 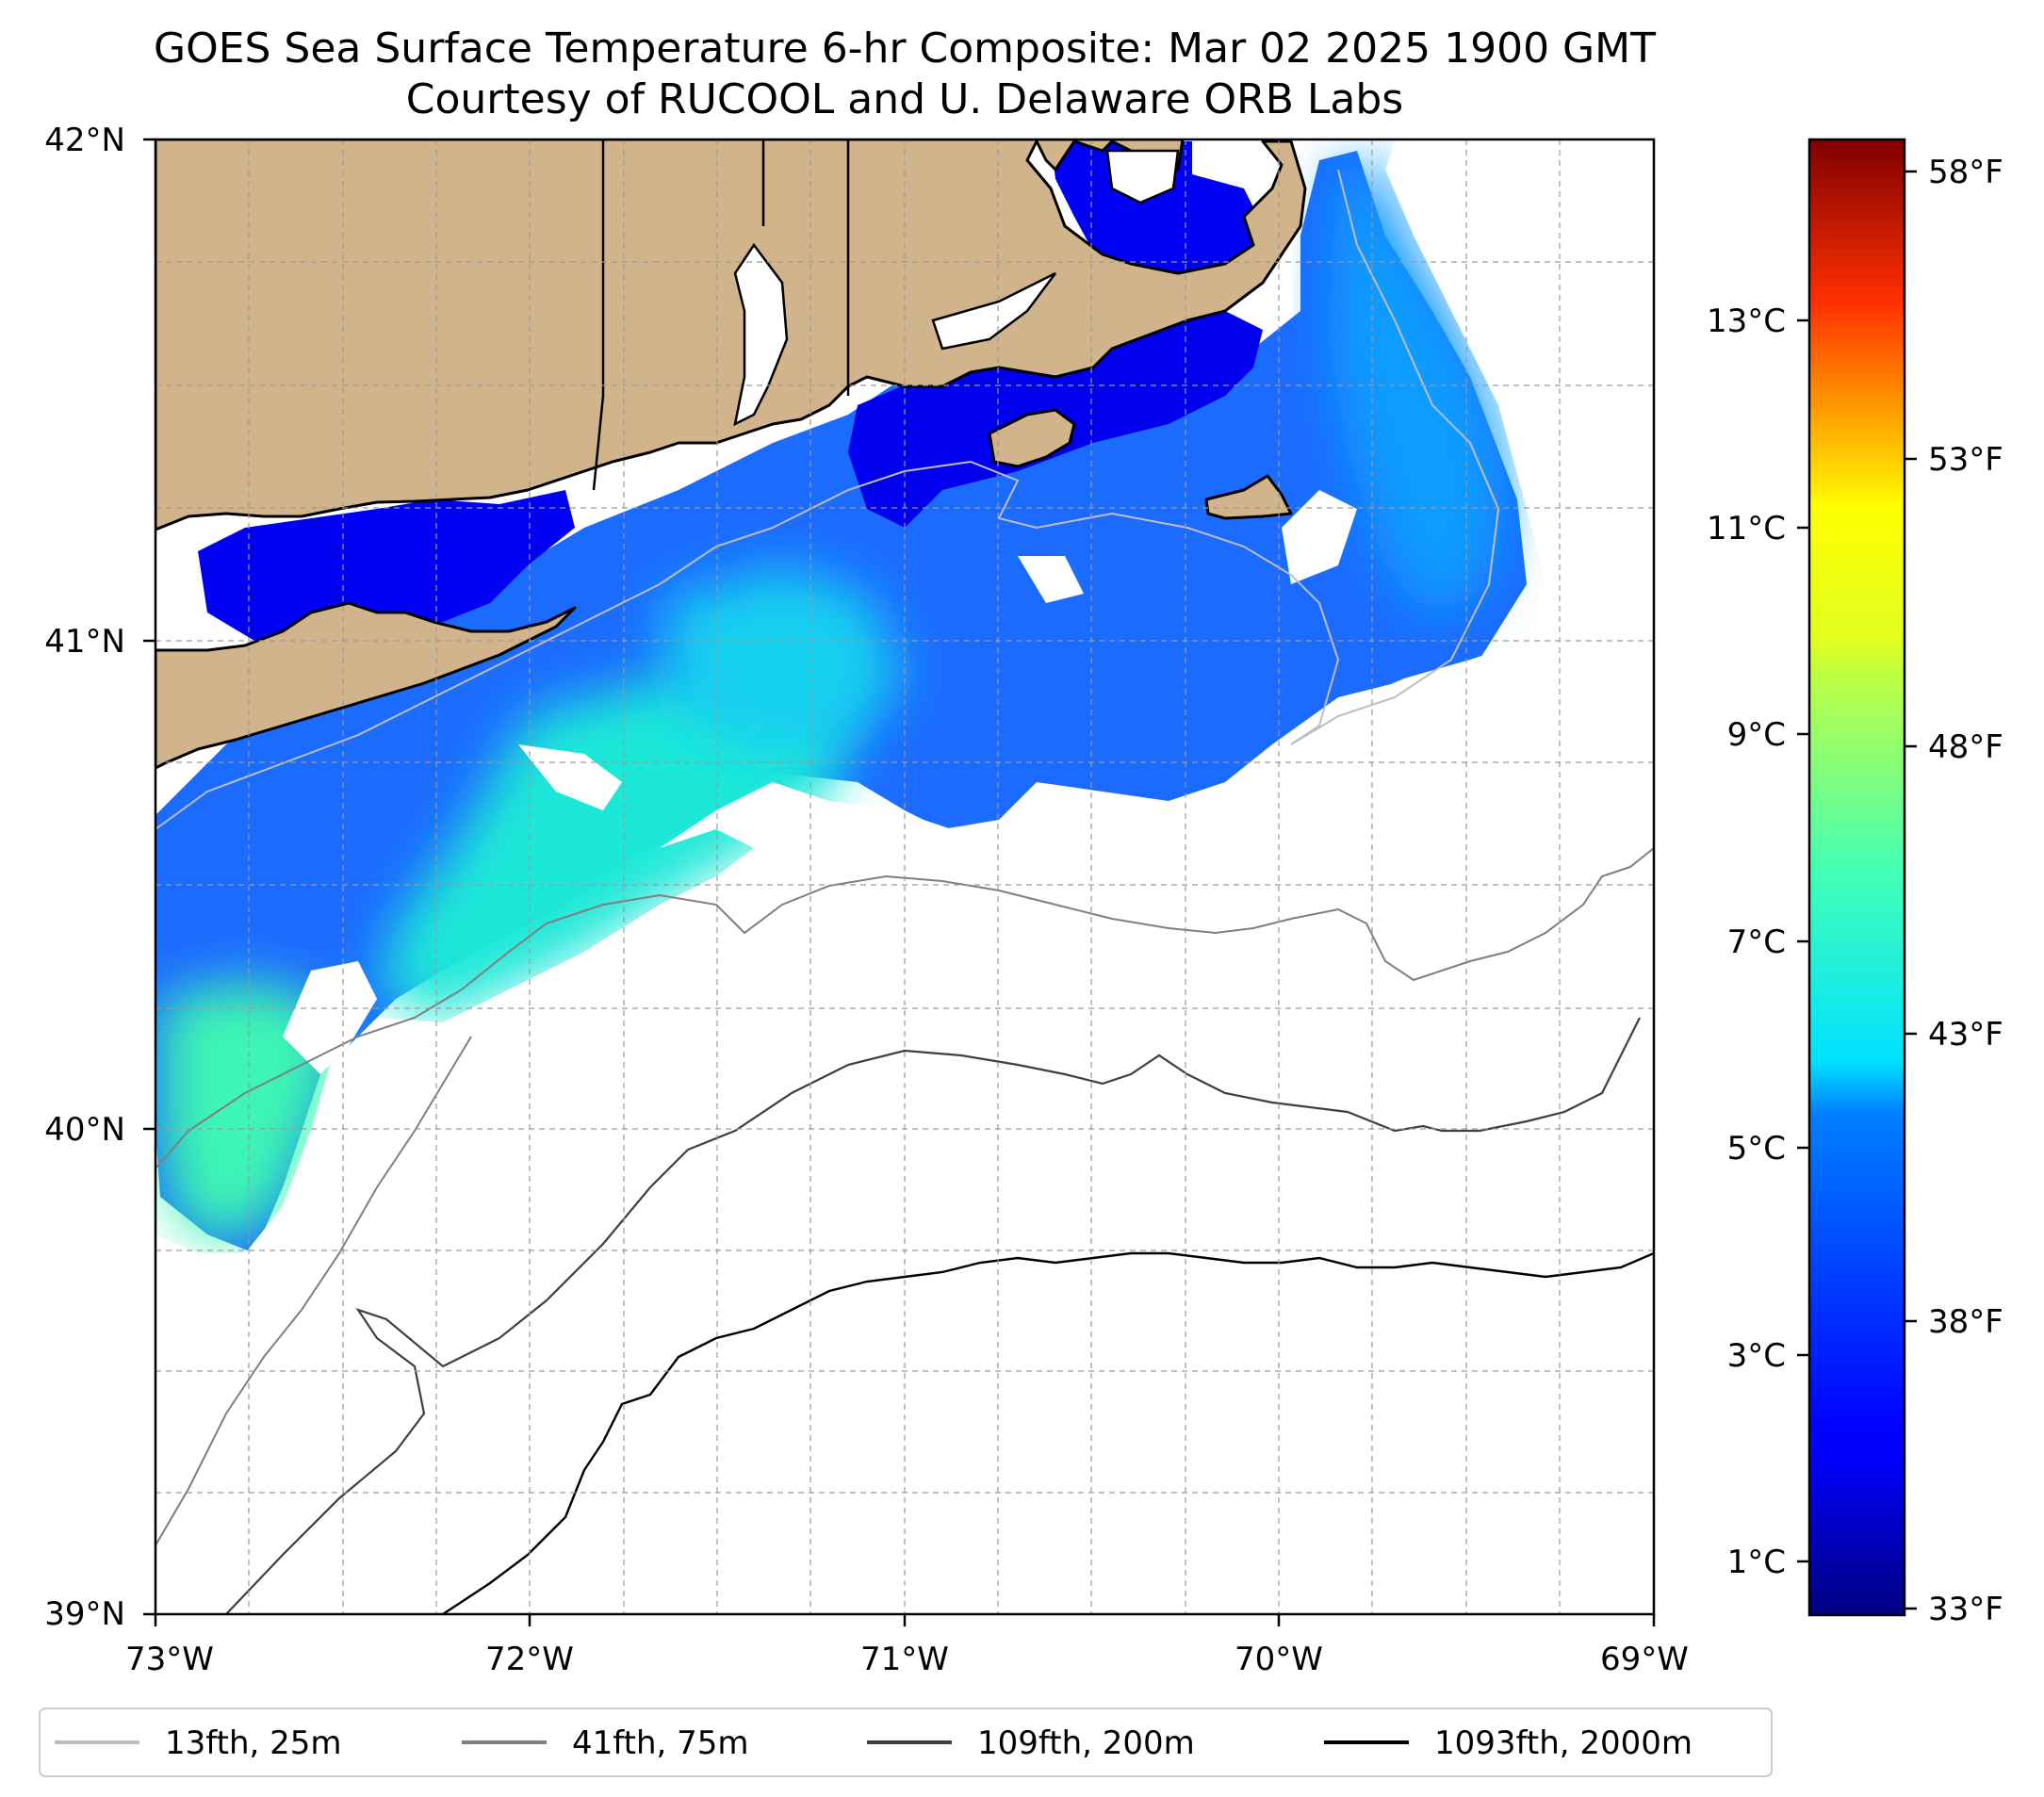 I want to click on bays, so click(x=957, y=288).